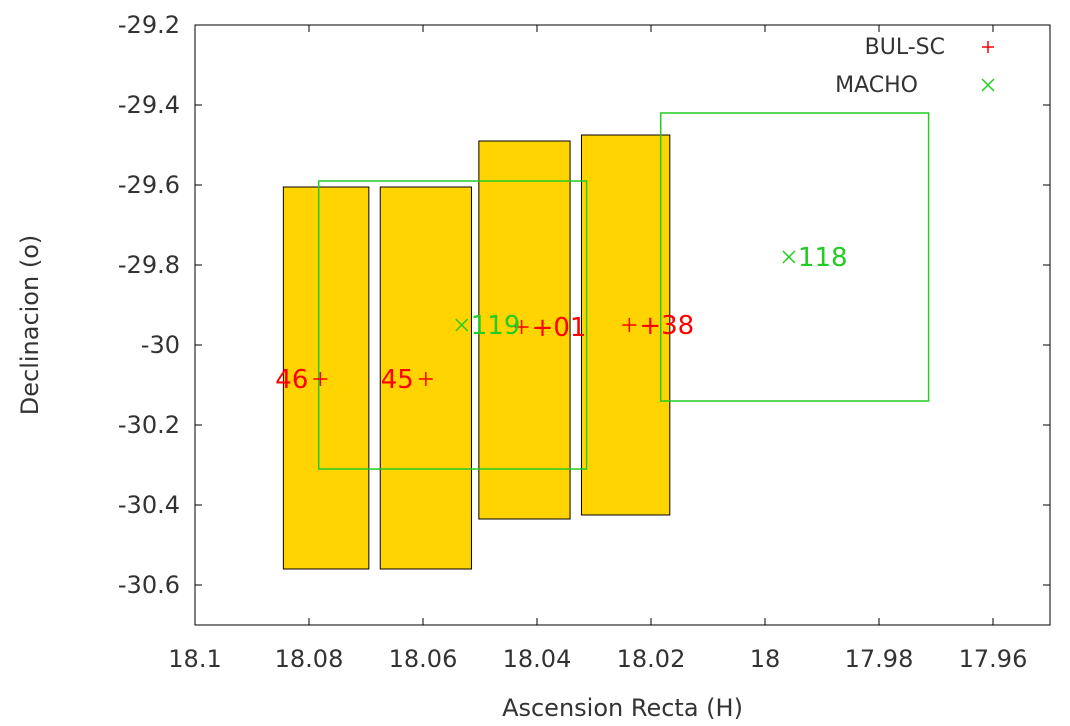  What do you see at coordinates (993, 659) in the screenshot?
I see `x-tick-label: 17.96` at bounding box center [993, 659].